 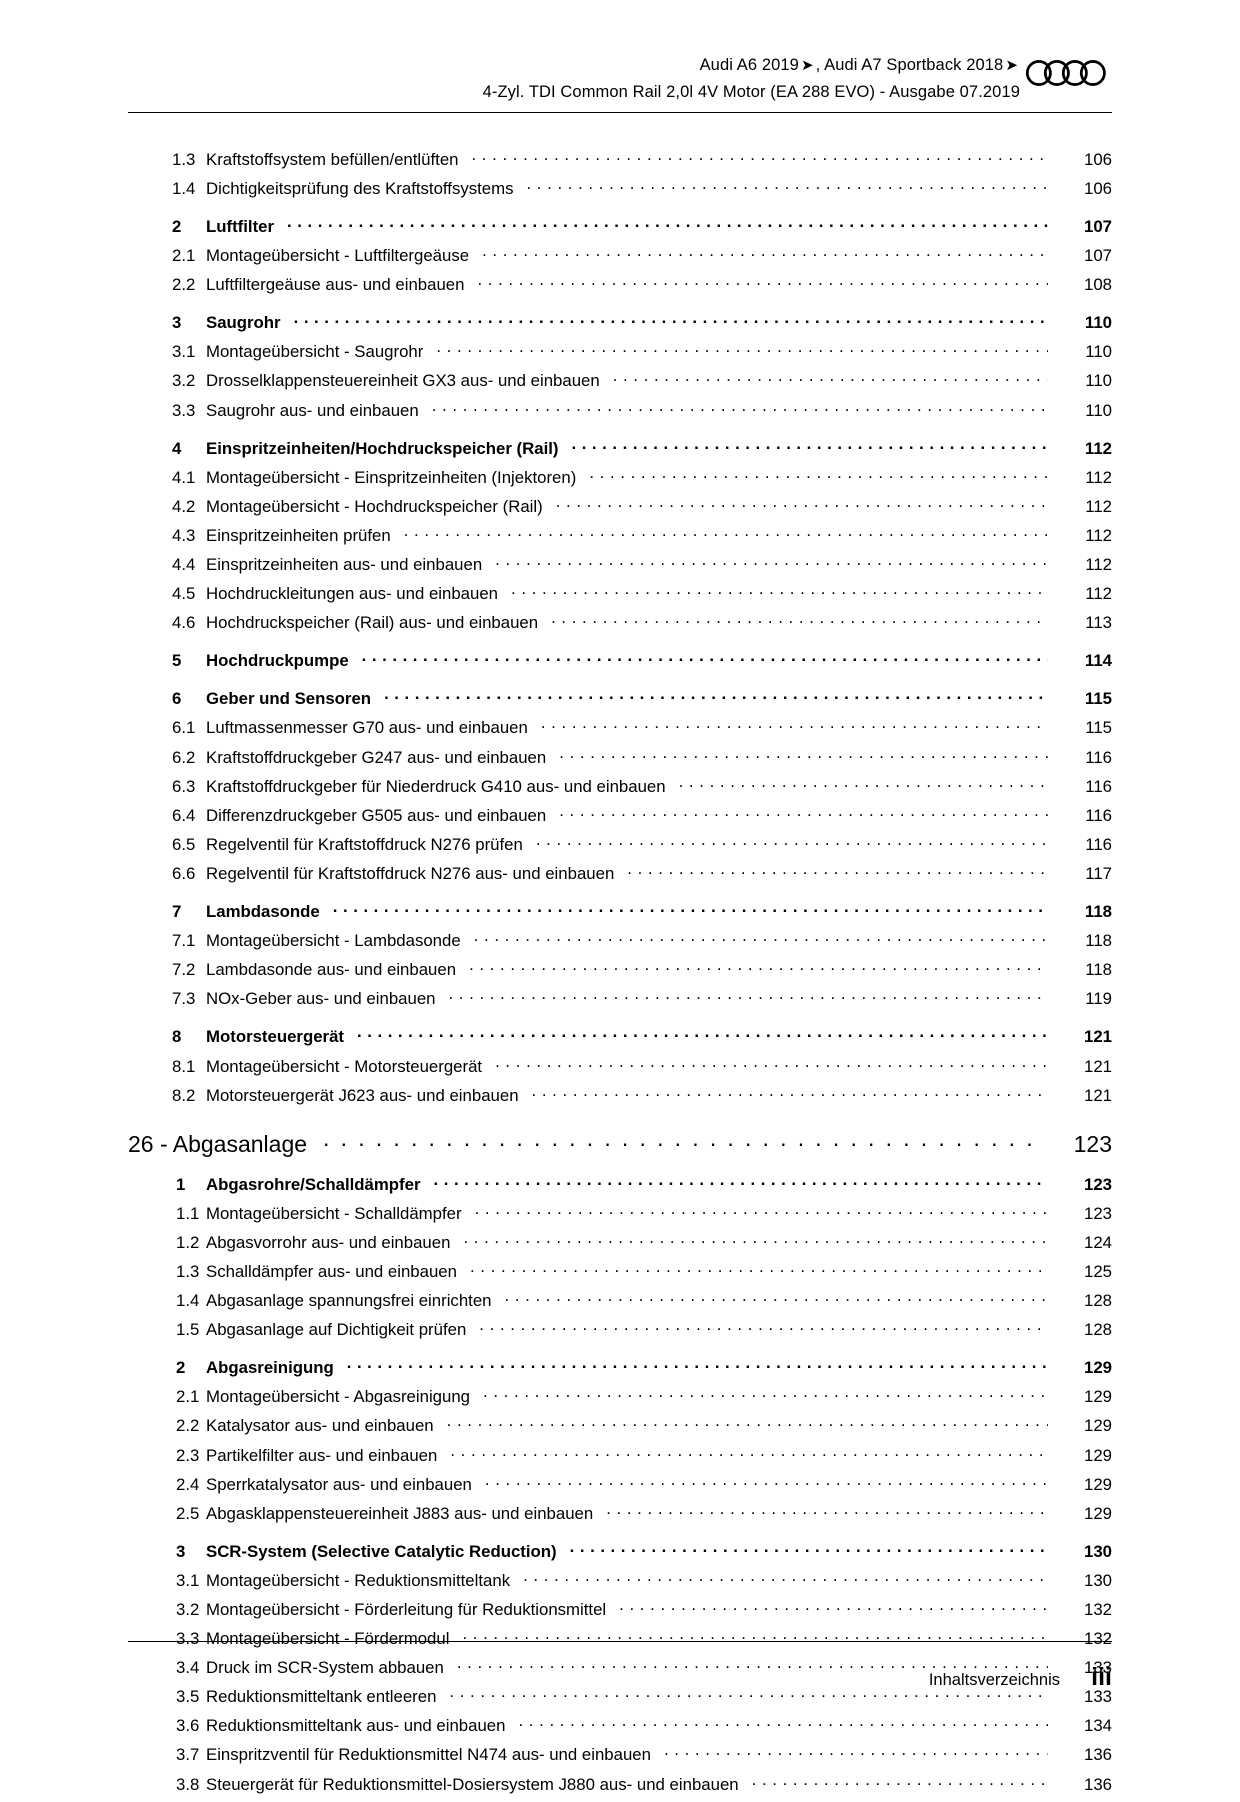 I want to click on toc-subsection-row: 7.2 Lambdasonde aus- und einbauen 118, so click(x=620, y=972).